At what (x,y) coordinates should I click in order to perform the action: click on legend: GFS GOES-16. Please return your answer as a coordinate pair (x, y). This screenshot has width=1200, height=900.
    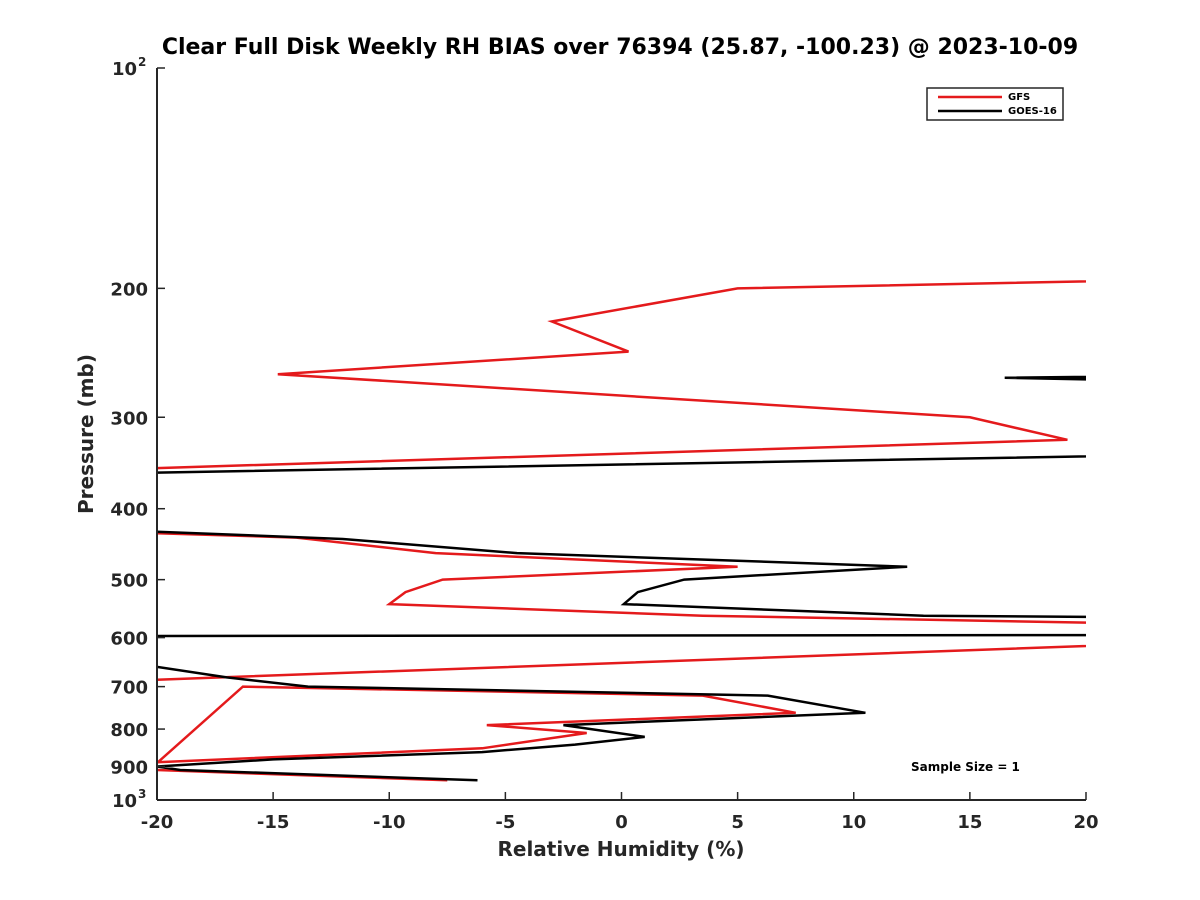
    Looking at the image, I should click on (995, 104).